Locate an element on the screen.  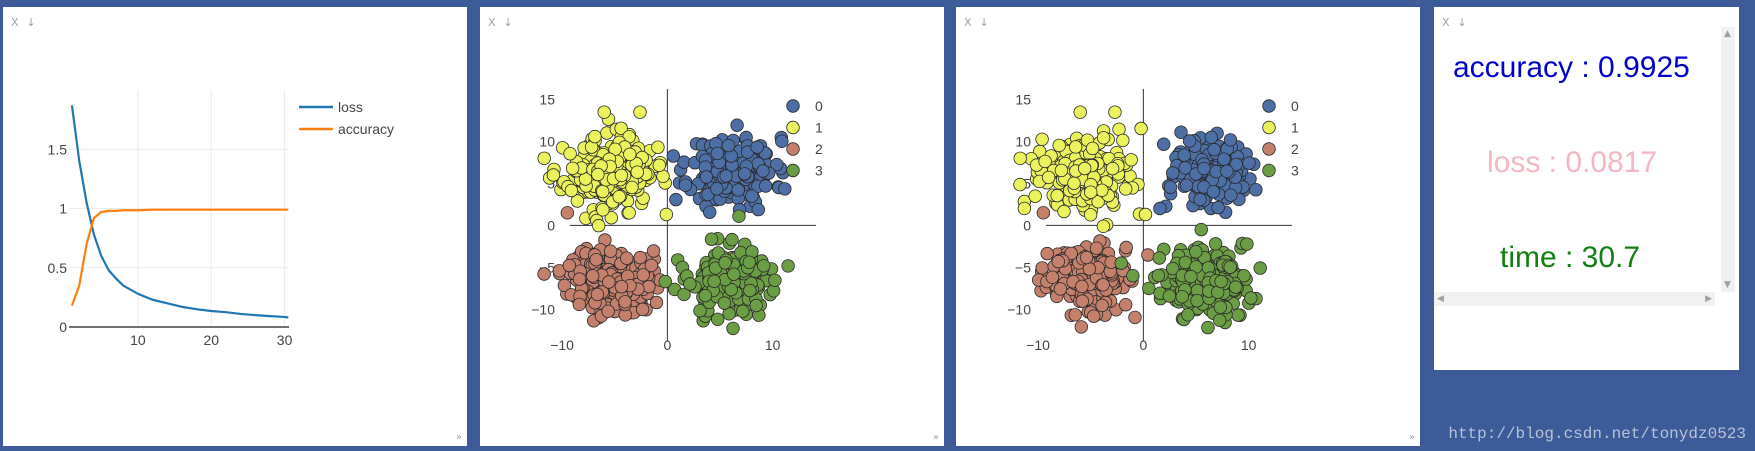
legend-label-2: 2 is located at coordinates (1295, 149).